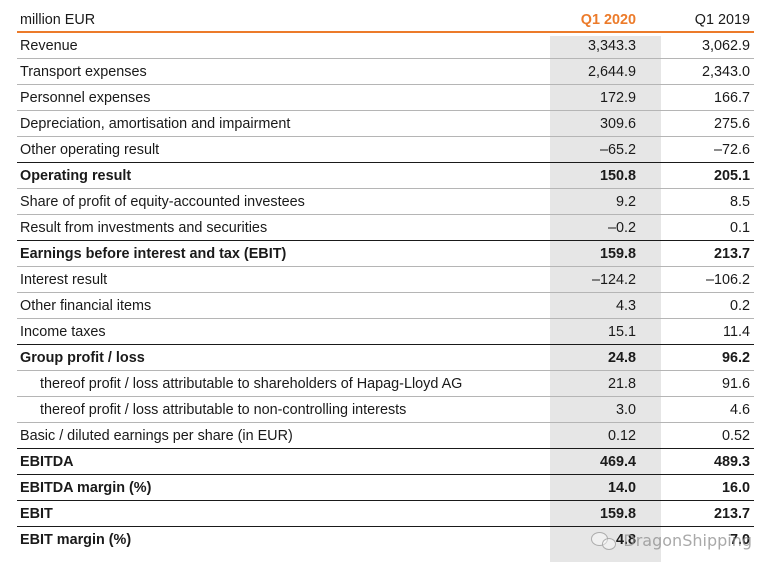 This screenshot has height=568, width=782. Describe the element at coordinates (739, 305) in the screenshot. I see `value-q1-2019: 0.2` at that location.